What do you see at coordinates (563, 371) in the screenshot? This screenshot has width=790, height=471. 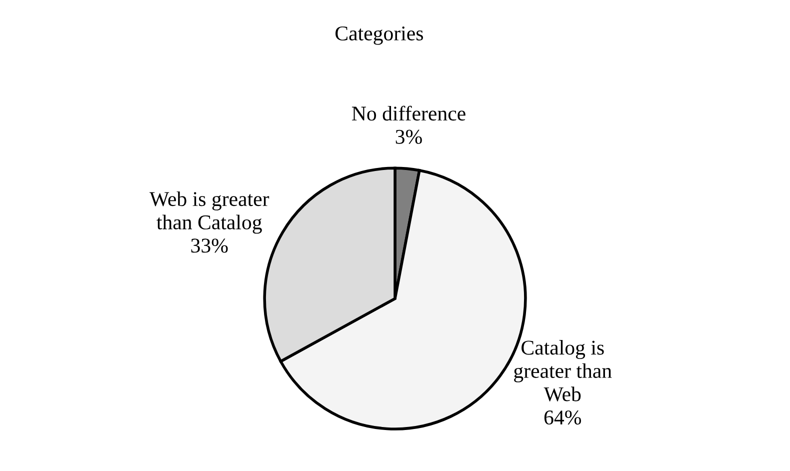 I see `slice-label: Catalog is greater than Web` at bounding box center [563, 371].